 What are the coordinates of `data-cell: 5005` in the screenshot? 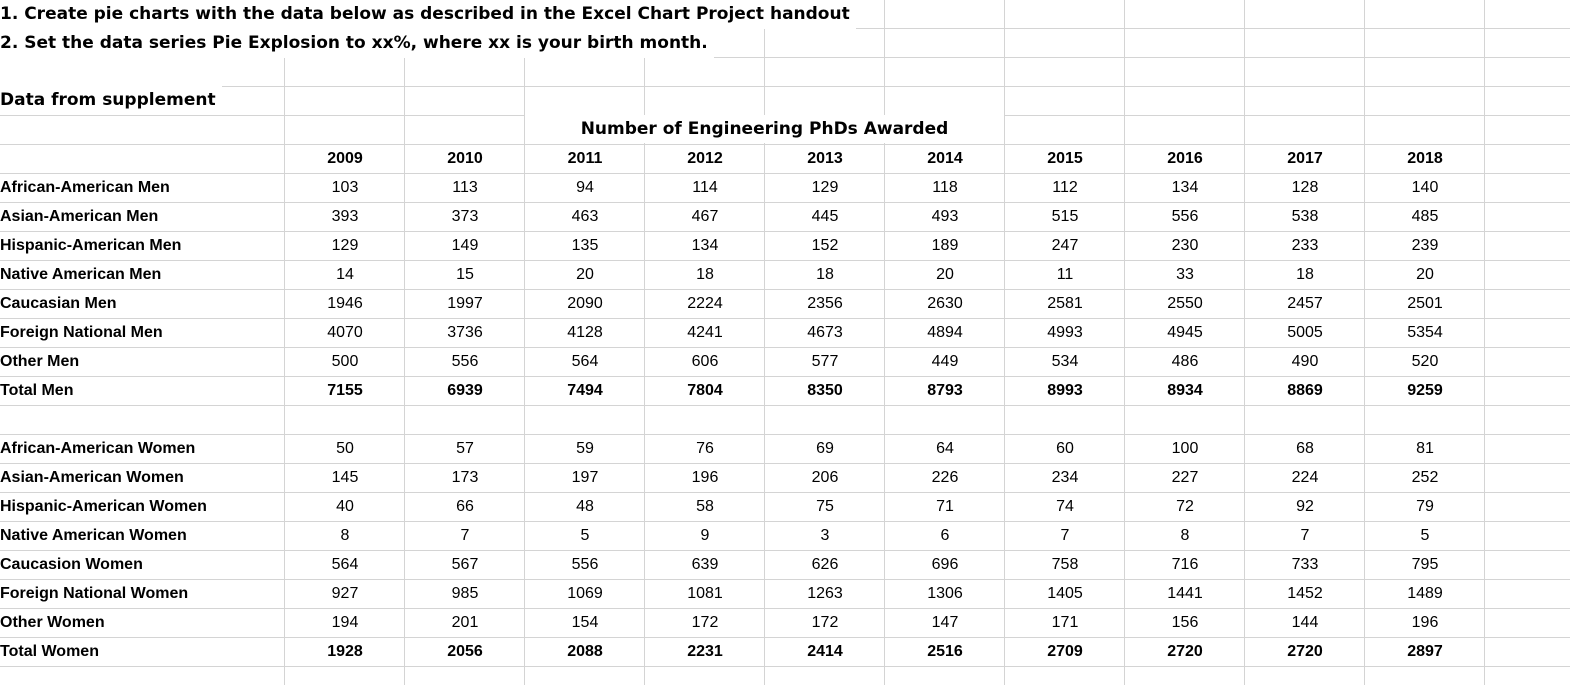 It's located at (1305, 332).